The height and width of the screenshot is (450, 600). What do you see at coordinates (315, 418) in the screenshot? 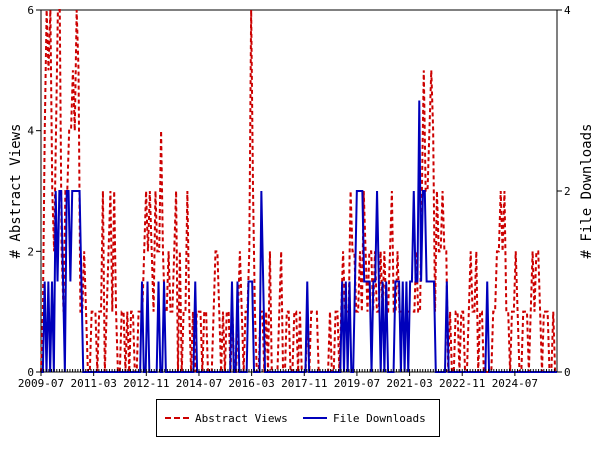
I see `legend-swatch-file-downloads` at bounding box center [315, 418].